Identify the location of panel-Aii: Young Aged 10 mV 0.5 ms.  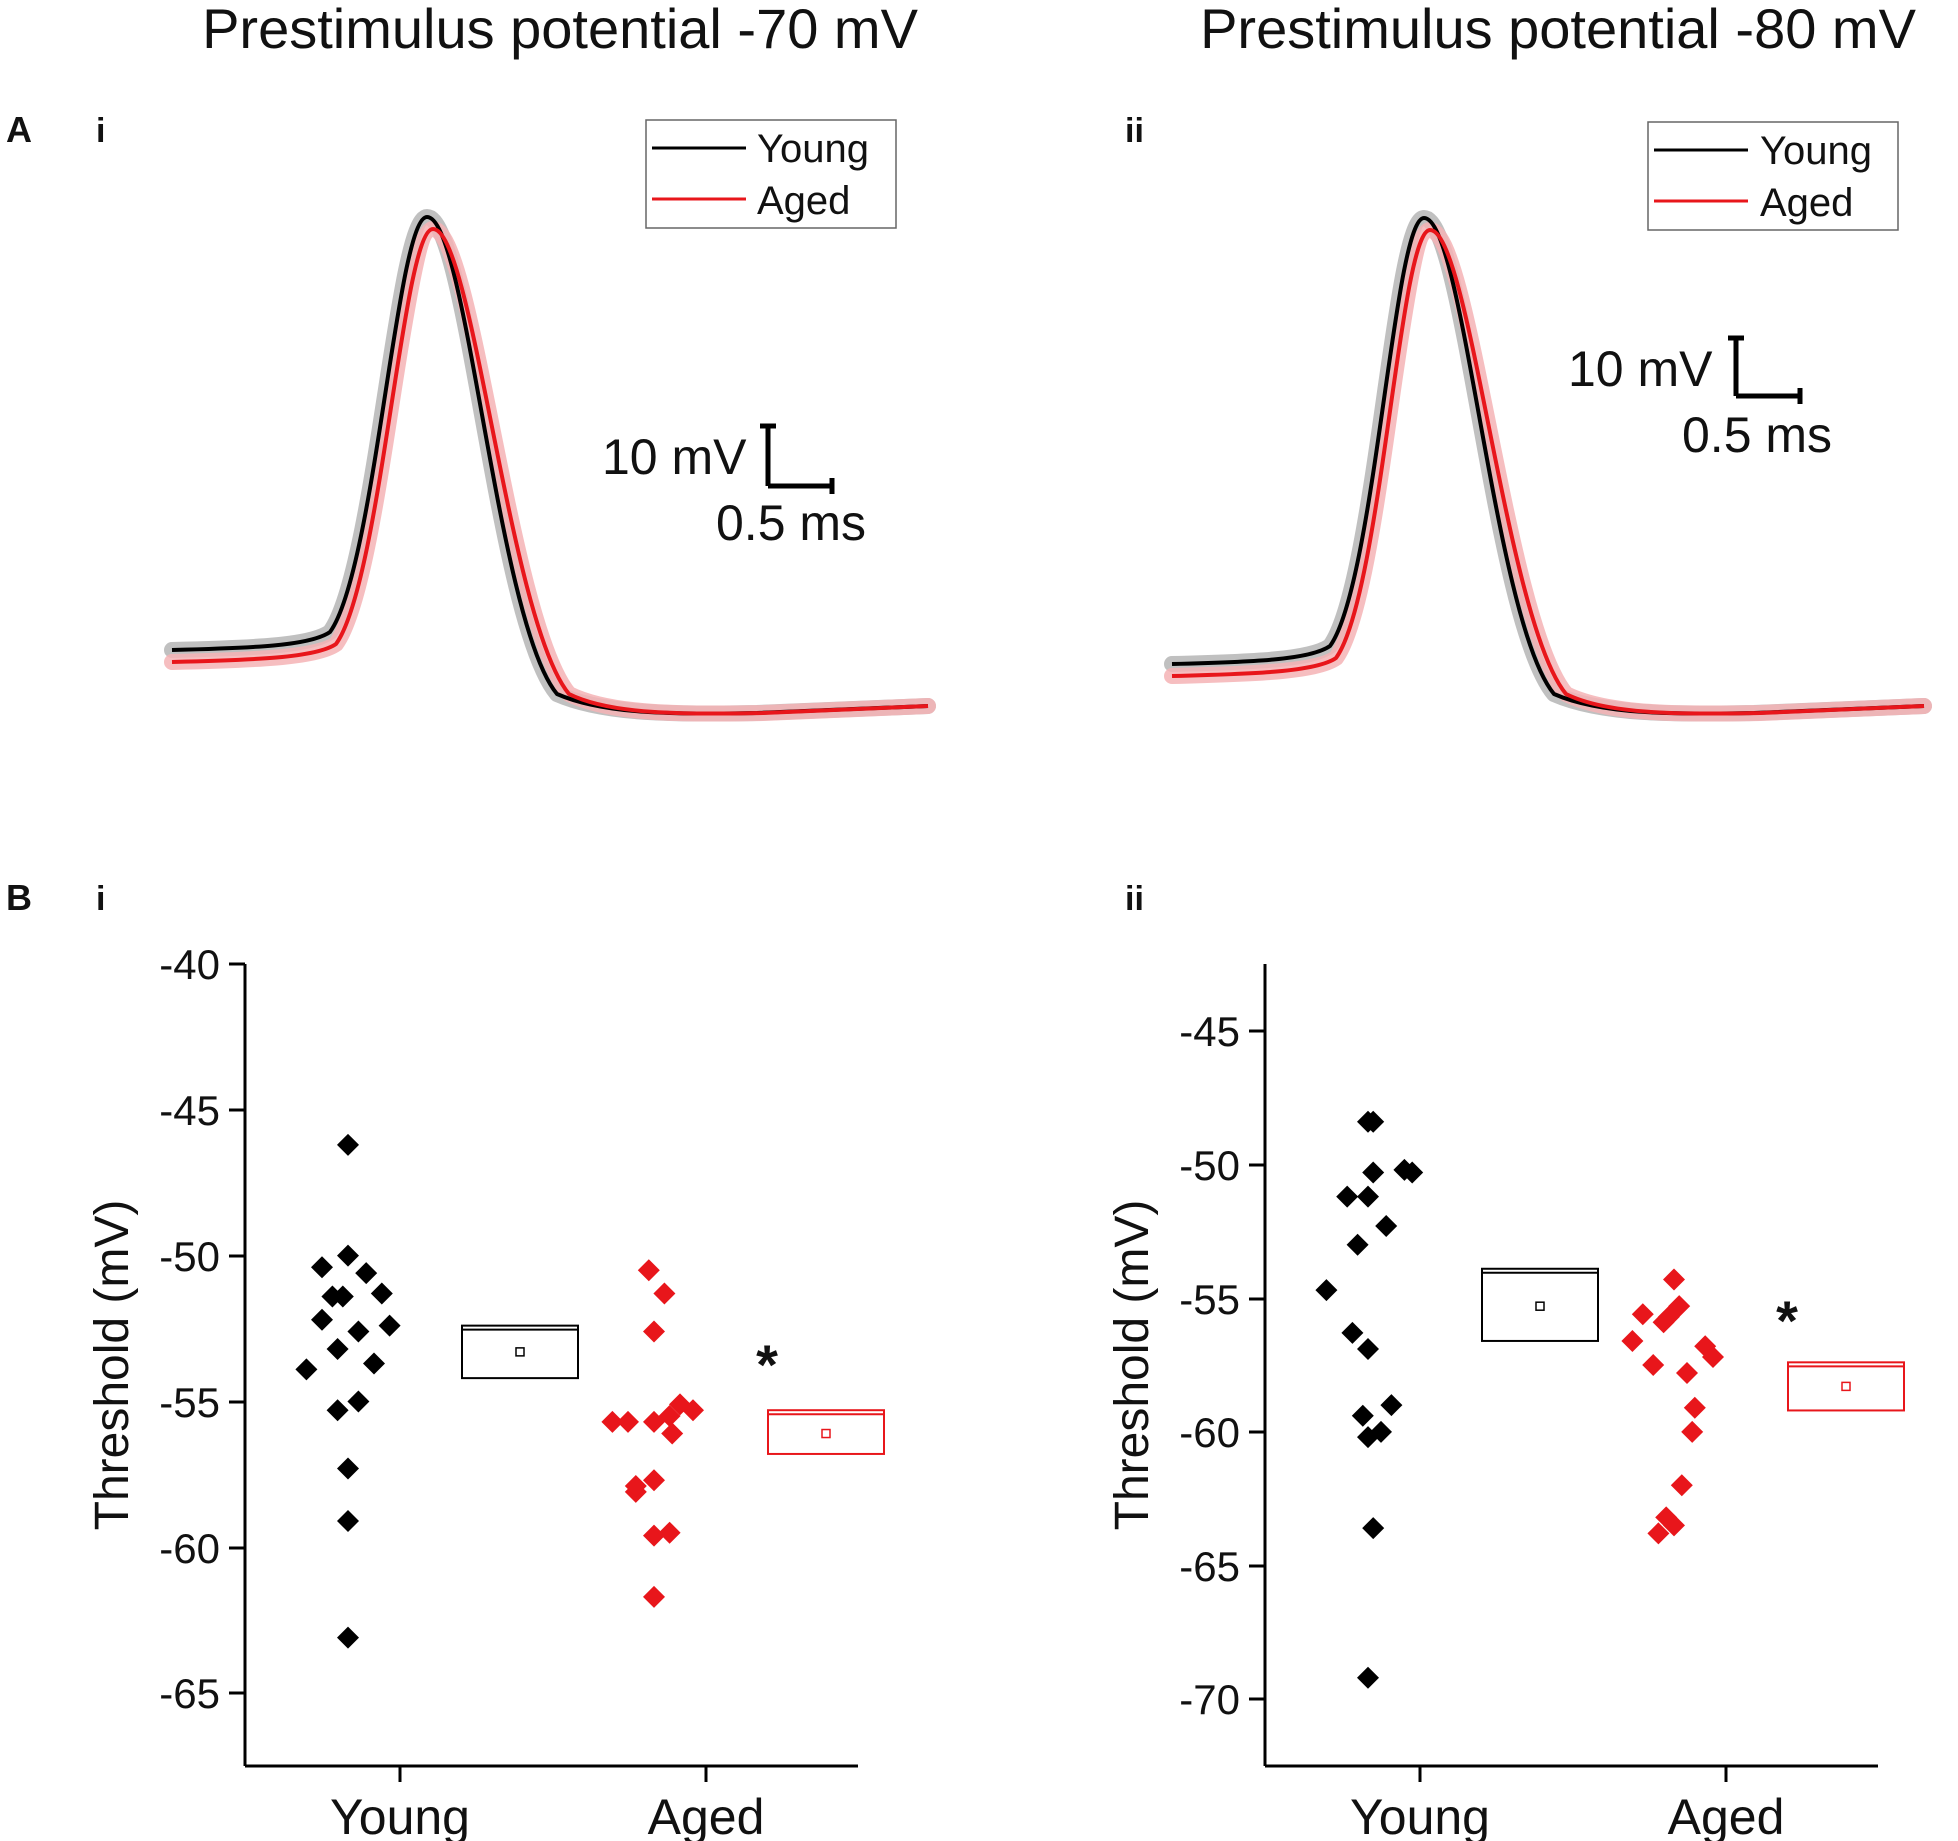
(1548, 421).